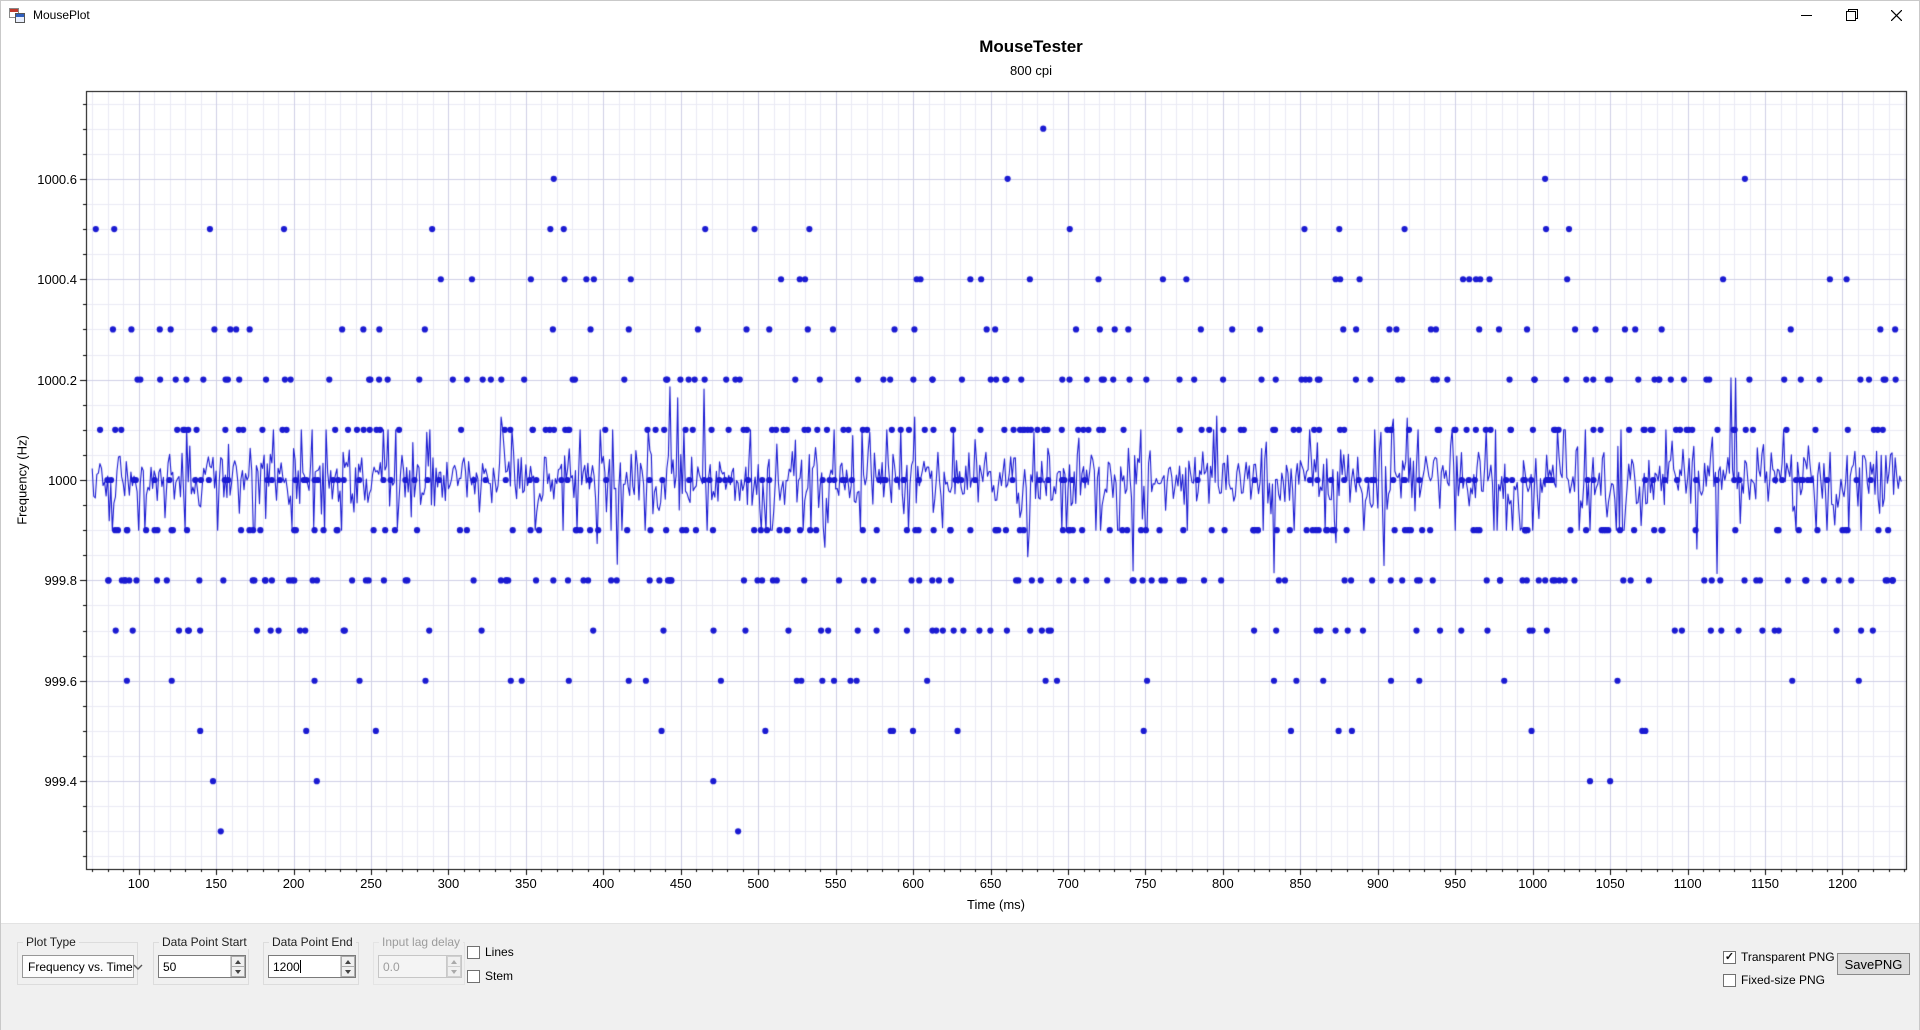 This screenshot has width=1920, height=1030. What do you see at coordinates (1455, 883) in the screenshot?
I see `x-tick-label: 950` at bounding box center [1455, 883].